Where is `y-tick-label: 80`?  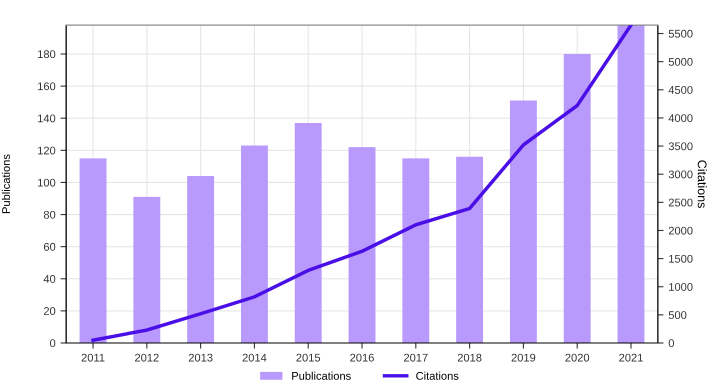
y-tick-label: 80 is located at coordinates (50, 214).